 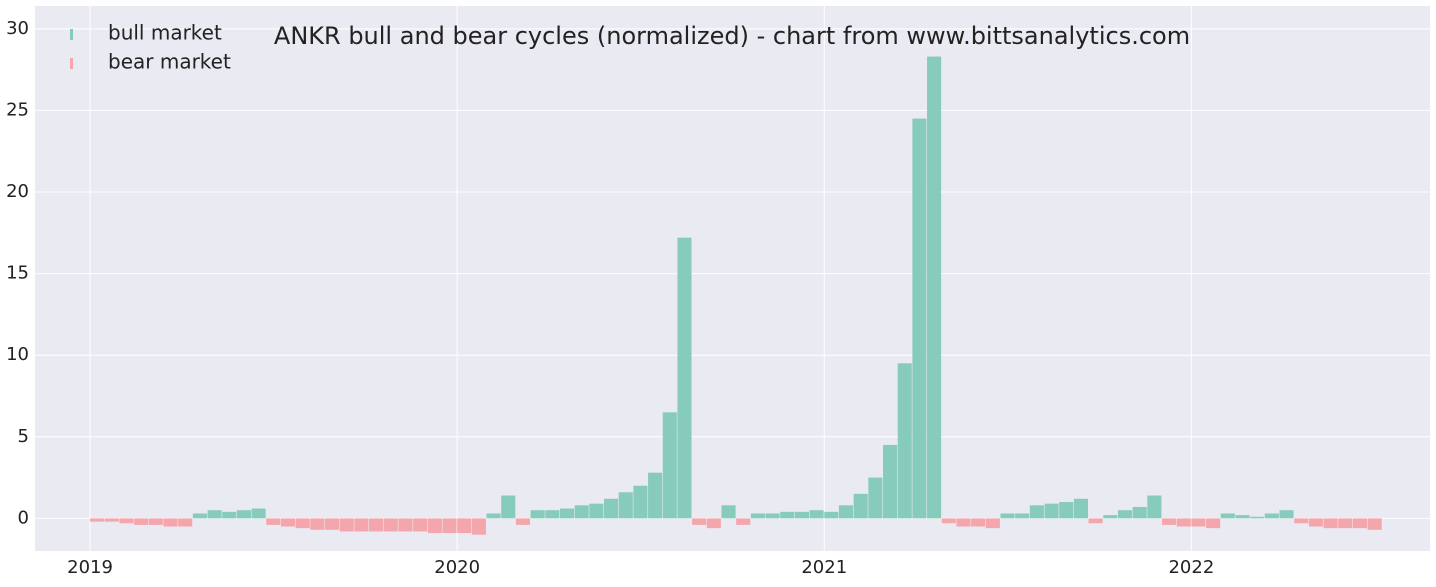 I want to click on x-tick-label: 2019, so click(x=90, y=567).